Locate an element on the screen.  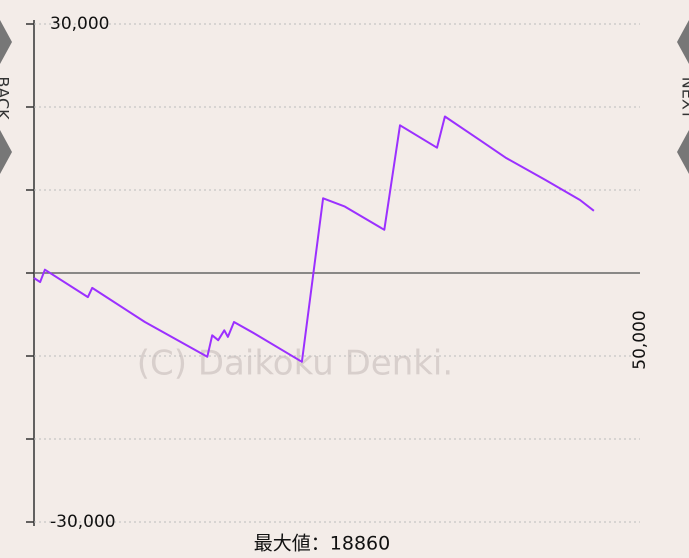
y-tick-label: -30,000 is located at coordinates (83, 522).